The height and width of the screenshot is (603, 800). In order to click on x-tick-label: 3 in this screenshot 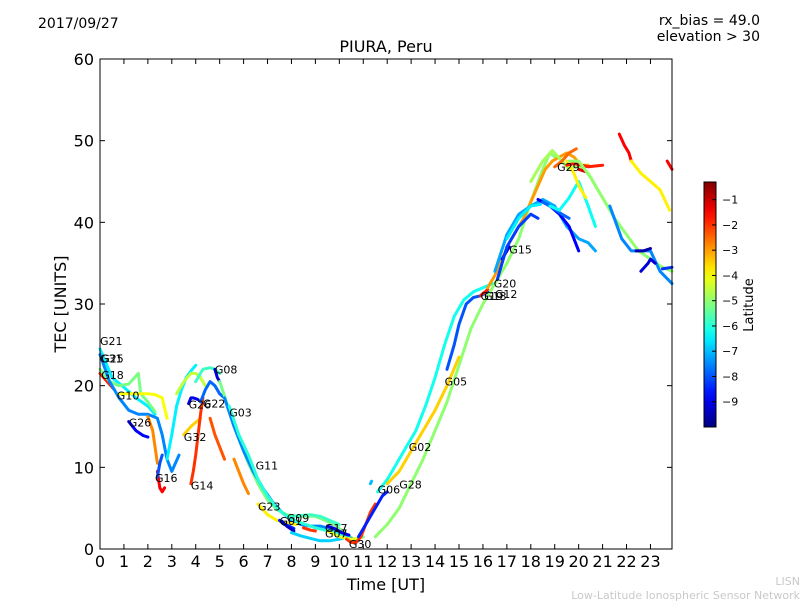, I will do `click(172, 561)`.